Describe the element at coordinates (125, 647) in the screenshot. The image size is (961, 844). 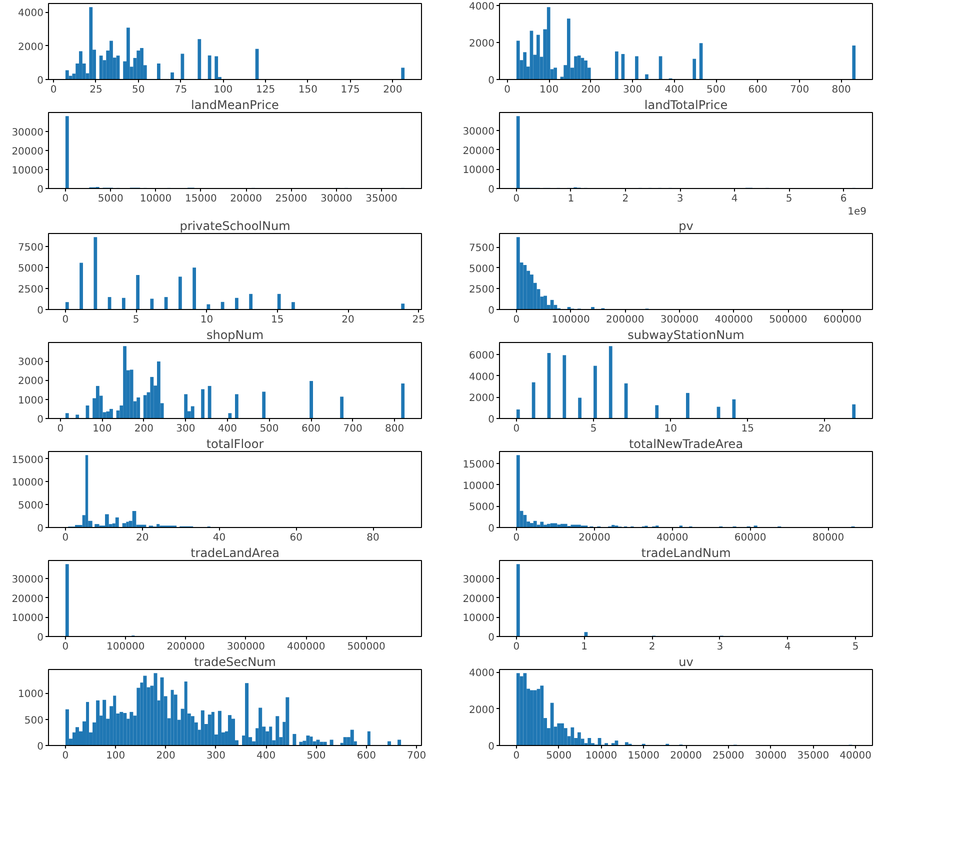
I see `x-tick-label: 100000` at that location.